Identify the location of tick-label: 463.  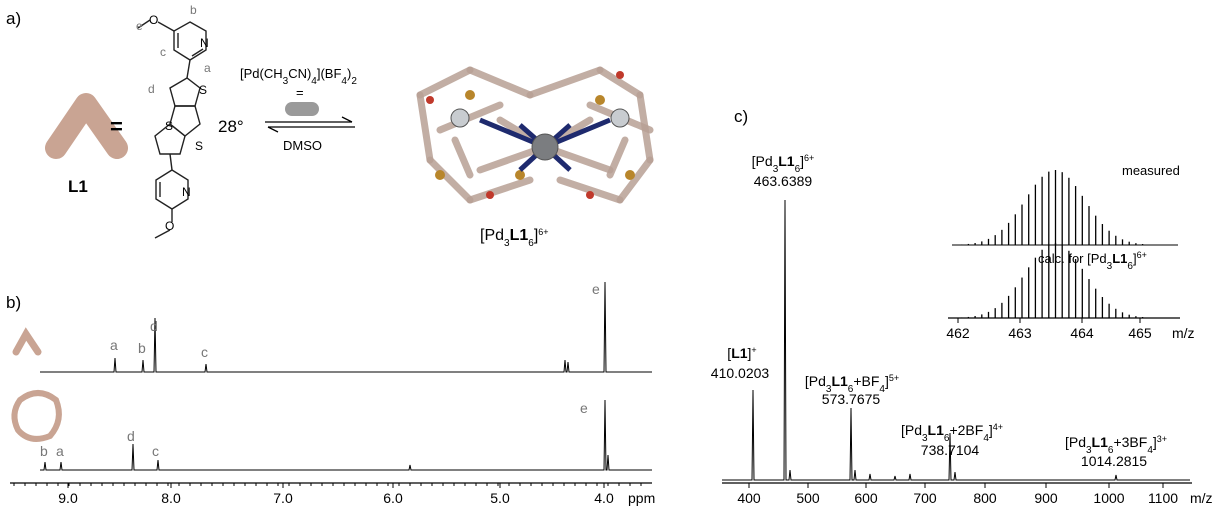
(1020, 333).